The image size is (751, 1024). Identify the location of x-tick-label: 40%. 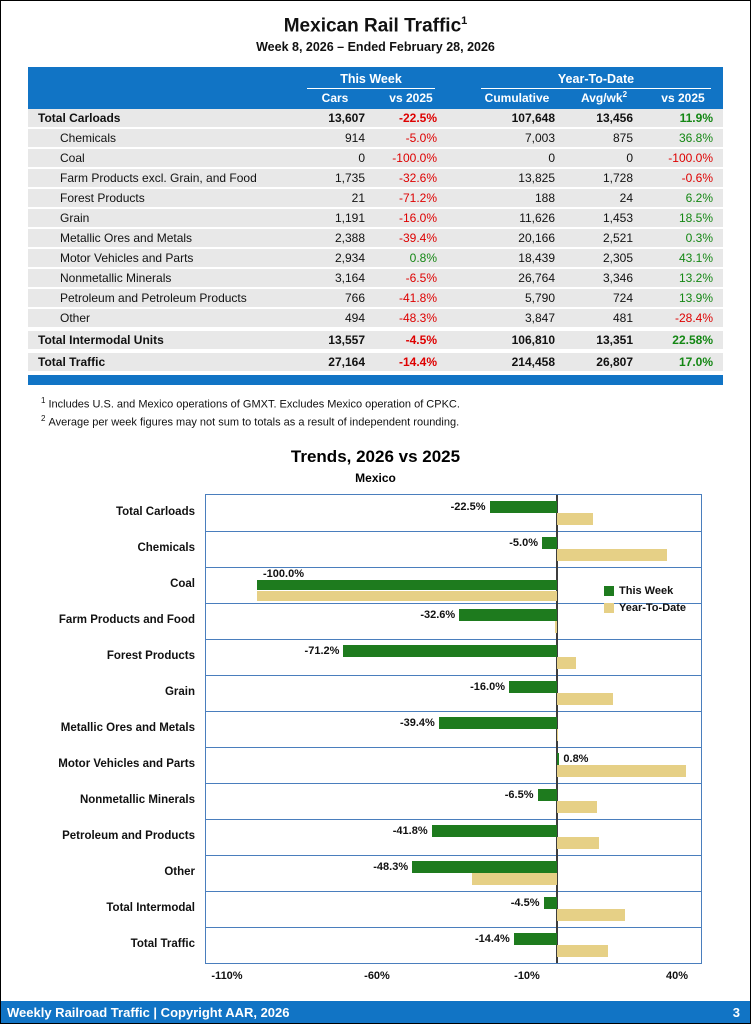
(677, 975).